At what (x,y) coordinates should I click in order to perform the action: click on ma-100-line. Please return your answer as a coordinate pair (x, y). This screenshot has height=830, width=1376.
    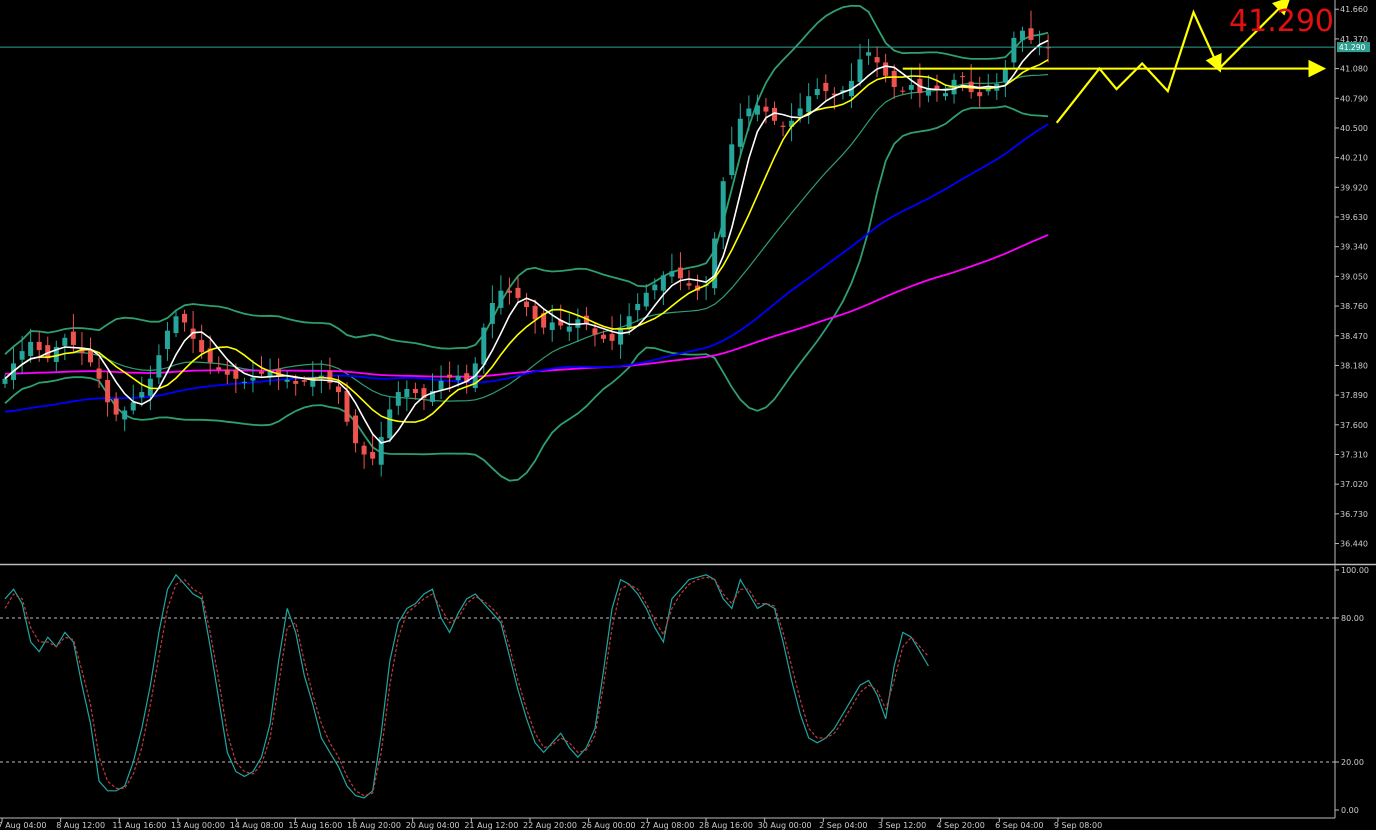
    Looking at the image, I should click on (526, 306).